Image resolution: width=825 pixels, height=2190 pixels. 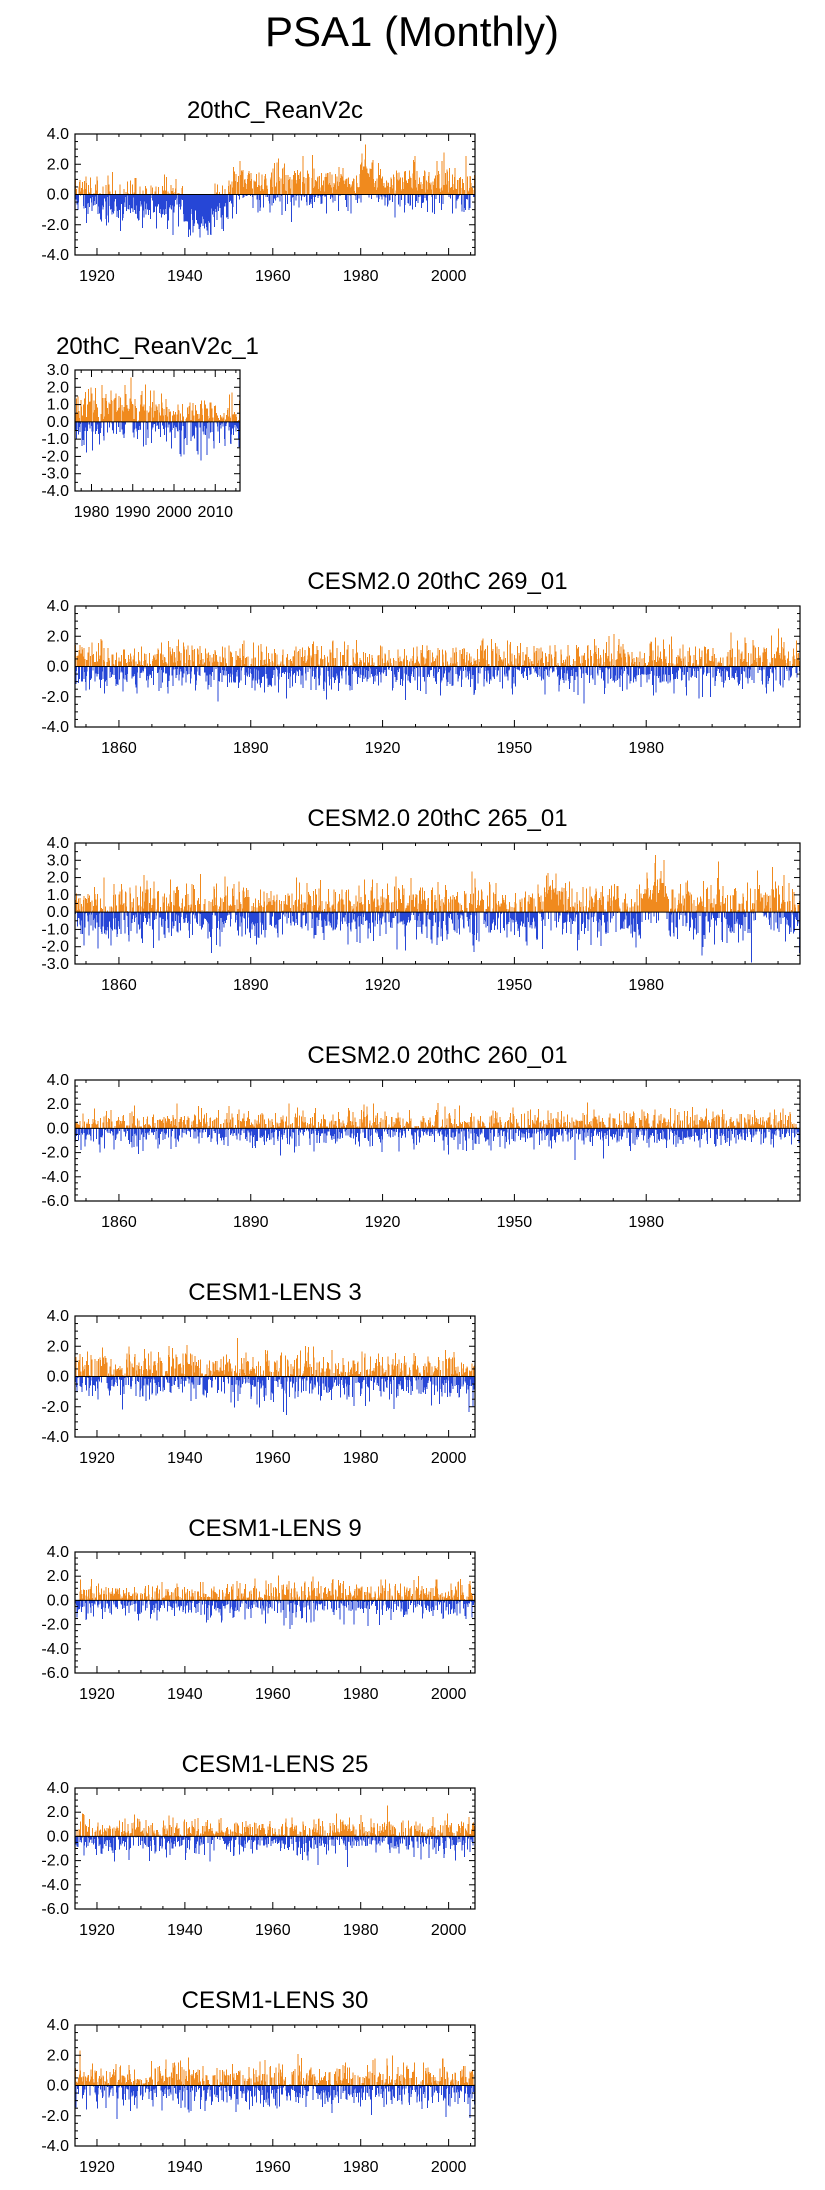 I want to click on panel-title: CESM2.0 20thC 269_01, so click(x=437, y=581).